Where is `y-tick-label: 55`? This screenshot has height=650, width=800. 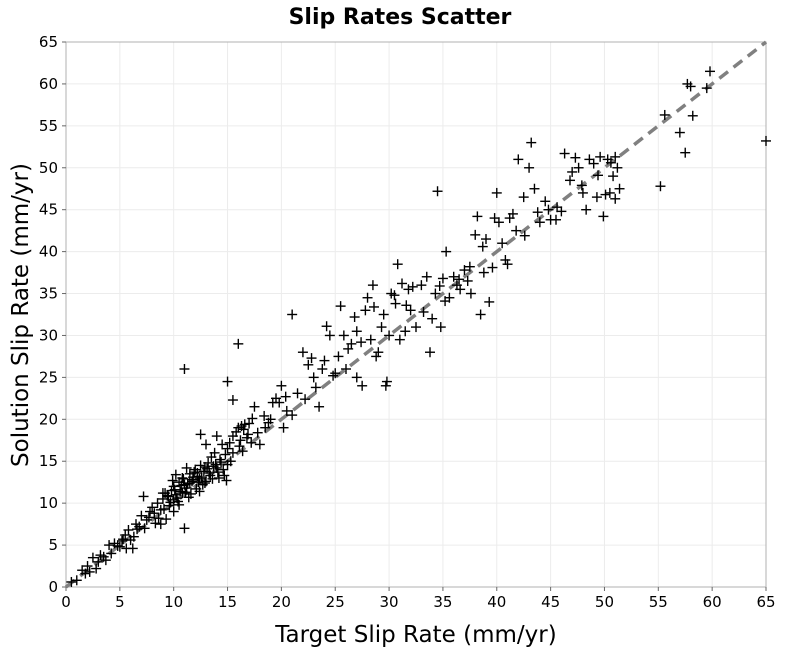 y-tick-label: 55 is located at coordinates (48, 126).